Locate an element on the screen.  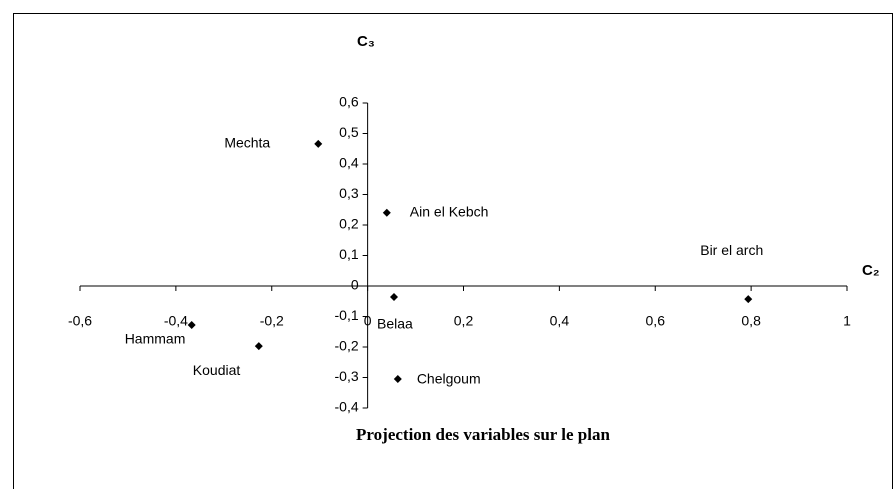
x-tick-label: -0,2 is located at coordinates (272, 321).